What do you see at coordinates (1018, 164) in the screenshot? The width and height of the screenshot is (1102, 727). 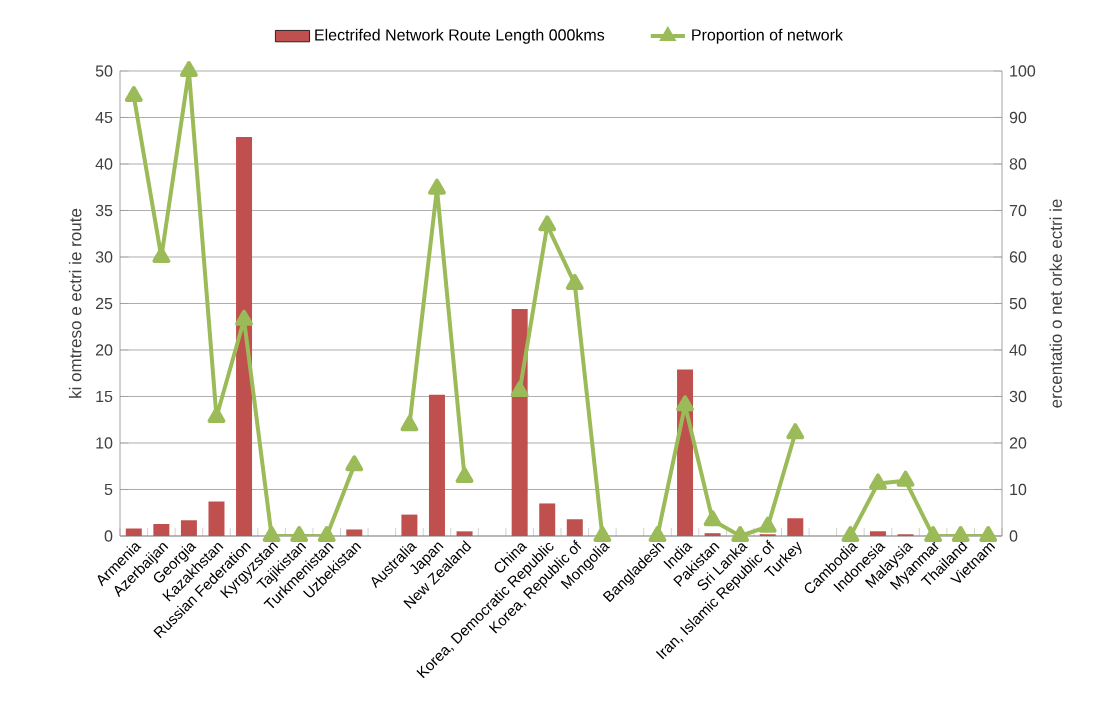 I see `y2-tick-label: 80` at bounding box center [1018, 164].